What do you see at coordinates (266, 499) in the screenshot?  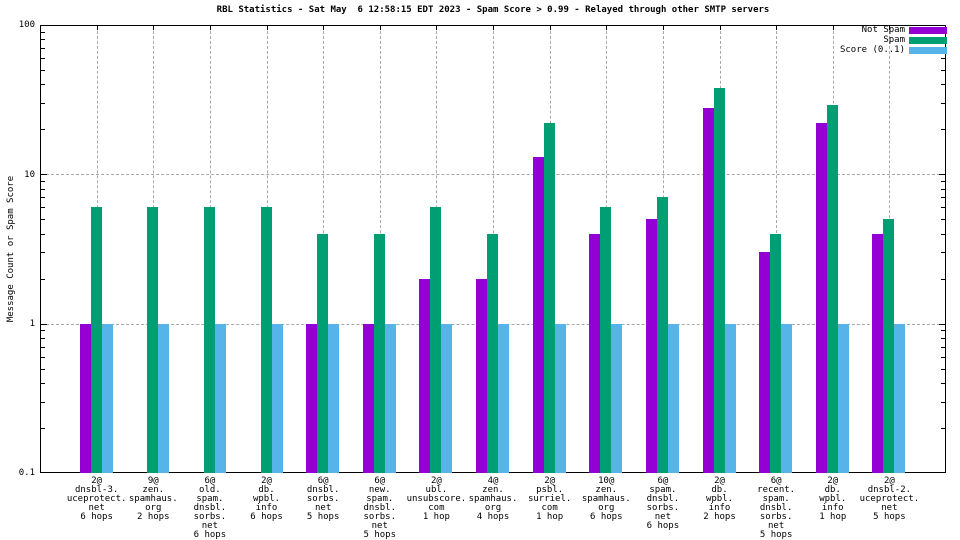 I see `x-category-label: 2@ db. wpbl. info 6 hops` at bounding box center [266, 499].